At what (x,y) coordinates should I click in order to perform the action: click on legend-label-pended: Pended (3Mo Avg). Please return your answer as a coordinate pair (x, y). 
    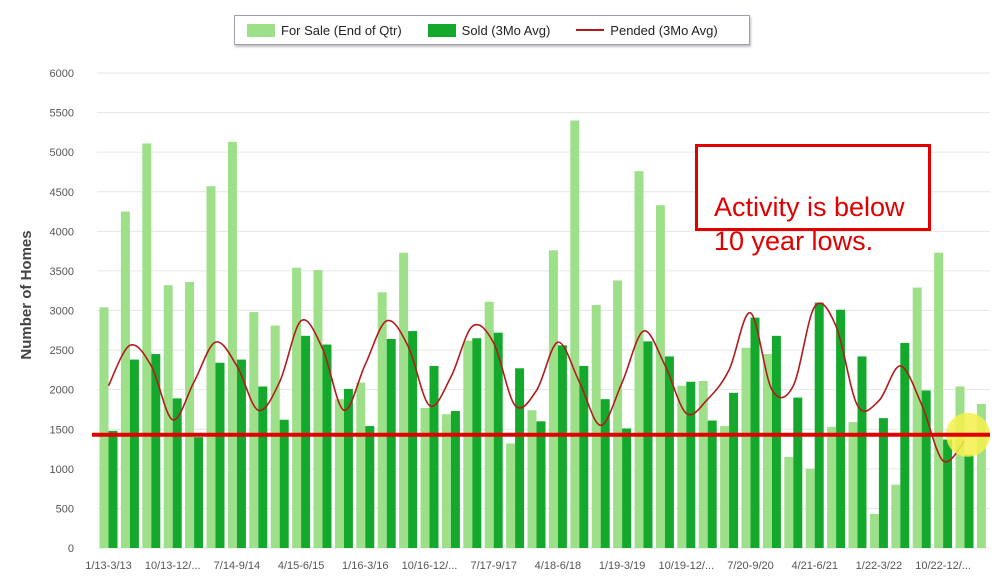
    Looking at the image, I should click on (664, 30).